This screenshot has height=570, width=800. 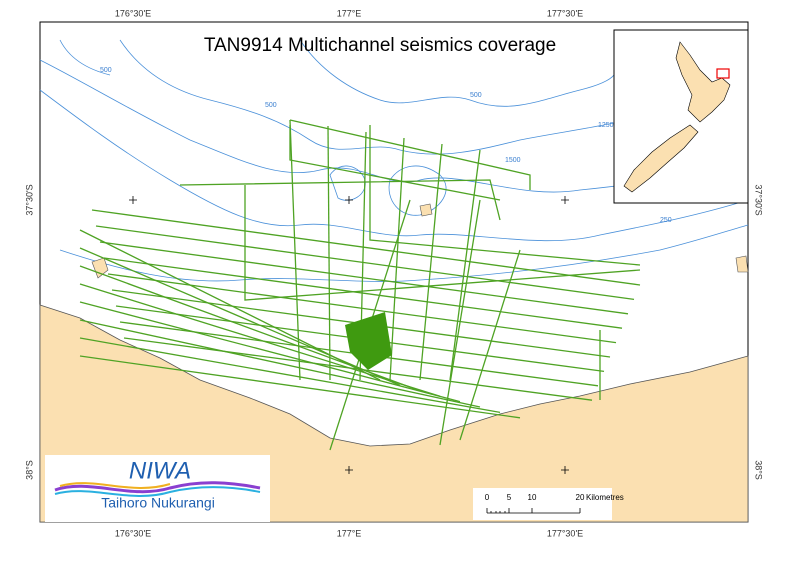 I want to click on logo: NIWA Taihoro Nukurangi, so click(x=157, y=488).